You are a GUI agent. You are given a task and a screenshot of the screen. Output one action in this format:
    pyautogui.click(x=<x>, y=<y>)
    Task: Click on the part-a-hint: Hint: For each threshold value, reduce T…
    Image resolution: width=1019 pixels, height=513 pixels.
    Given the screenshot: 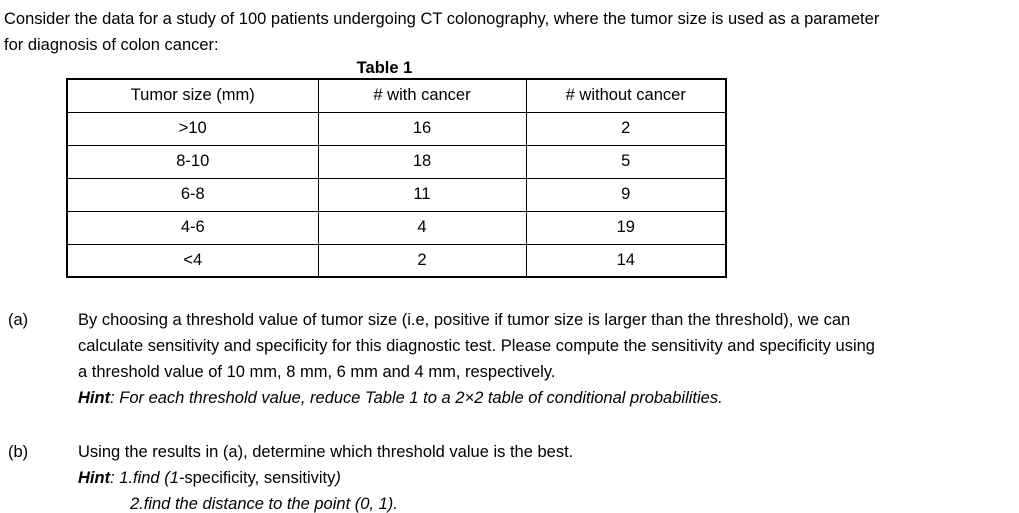 What is the action you would take?
    pyautogui.click(x=476, y=398)
    